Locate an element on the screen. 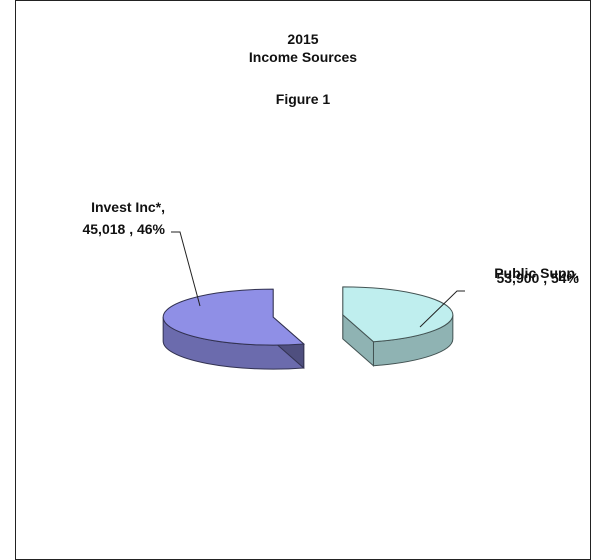 The height and width of the screenshot is (560, 607). data-label-category-1: Public Supp, is located at coordinates (536, 273).